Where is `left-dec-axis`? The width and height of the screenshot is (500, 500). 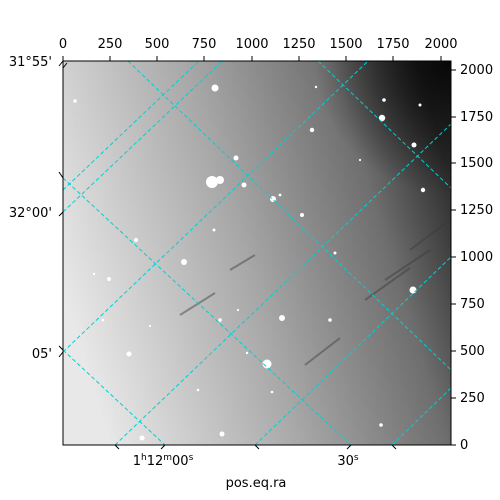 left-dec-axis is located at coordinates (63, 209).